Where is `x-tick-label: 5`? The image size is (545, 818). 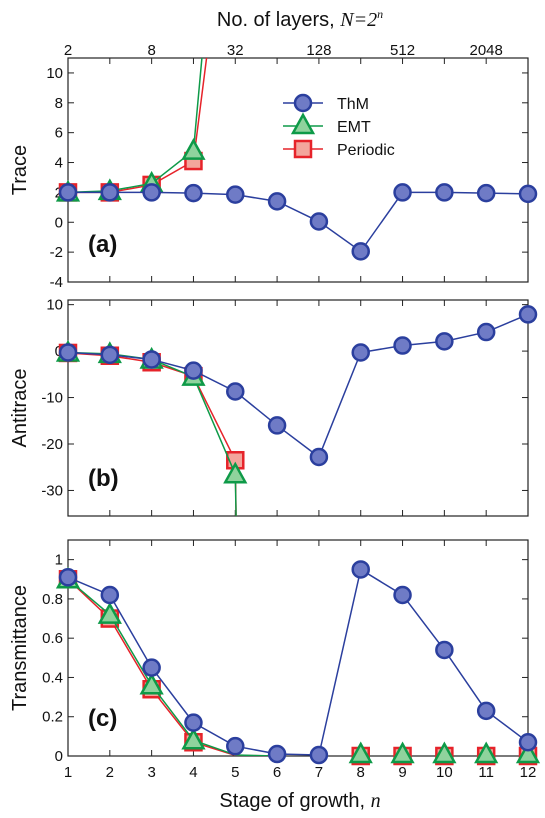 x-tick-label: 5 is located at coordinates (235, 772).